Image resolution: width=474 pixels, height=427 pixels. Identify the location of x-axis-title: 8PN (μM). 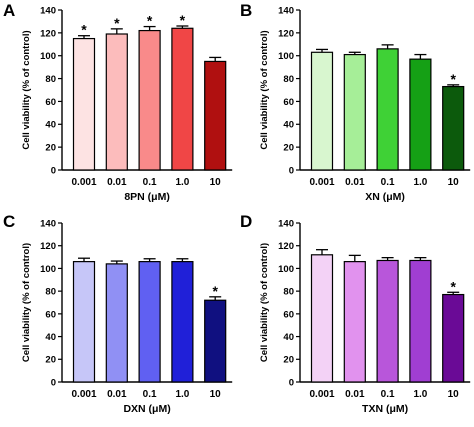
(147, 197).